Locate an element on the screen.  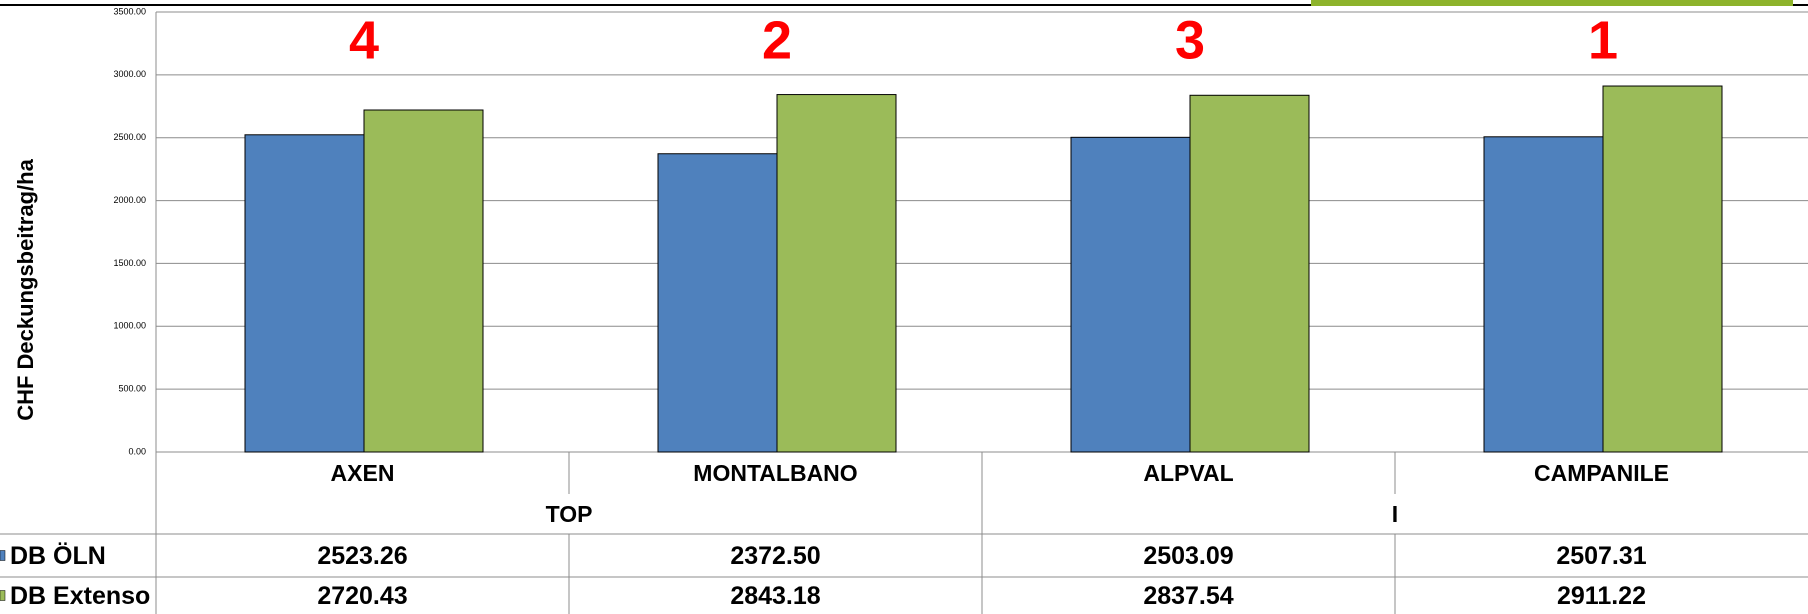
rank-label: 2 is located at coordinates (777, 40).